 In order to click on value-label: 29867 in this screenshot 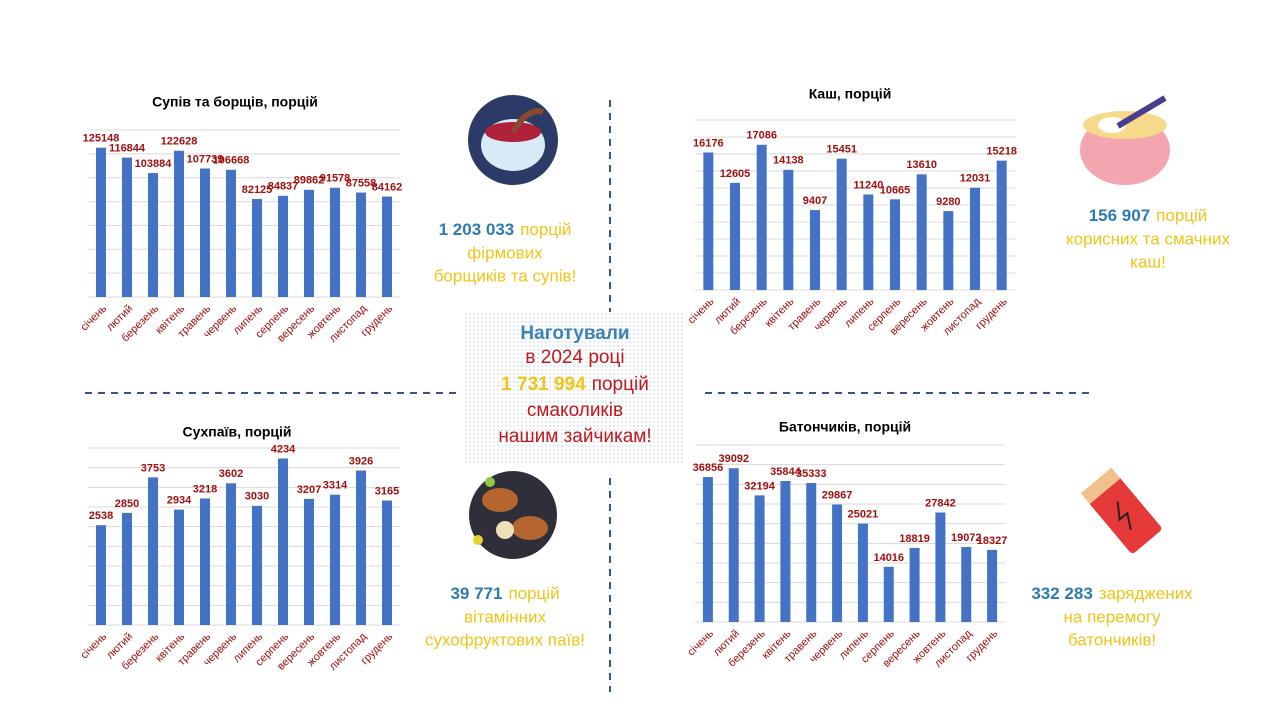, I will do `click(837, 495)`.